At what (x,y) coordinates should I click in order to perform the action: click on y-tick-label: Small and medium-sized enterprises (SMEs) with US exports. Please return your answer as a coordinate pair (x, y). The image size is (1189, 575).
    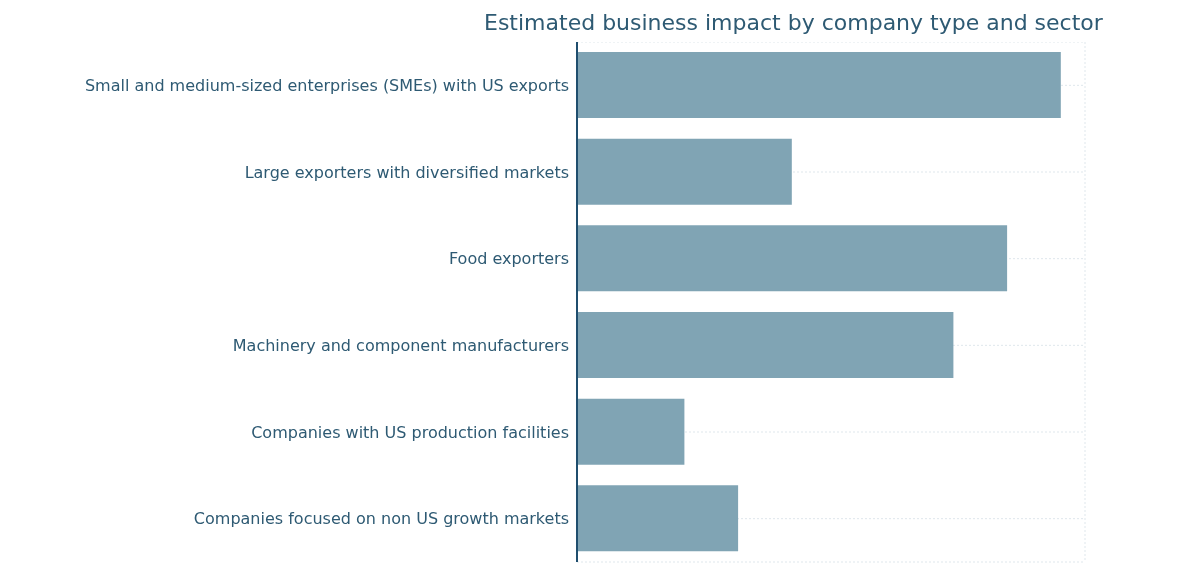
    Looking at the image, I should click on (326, 86).